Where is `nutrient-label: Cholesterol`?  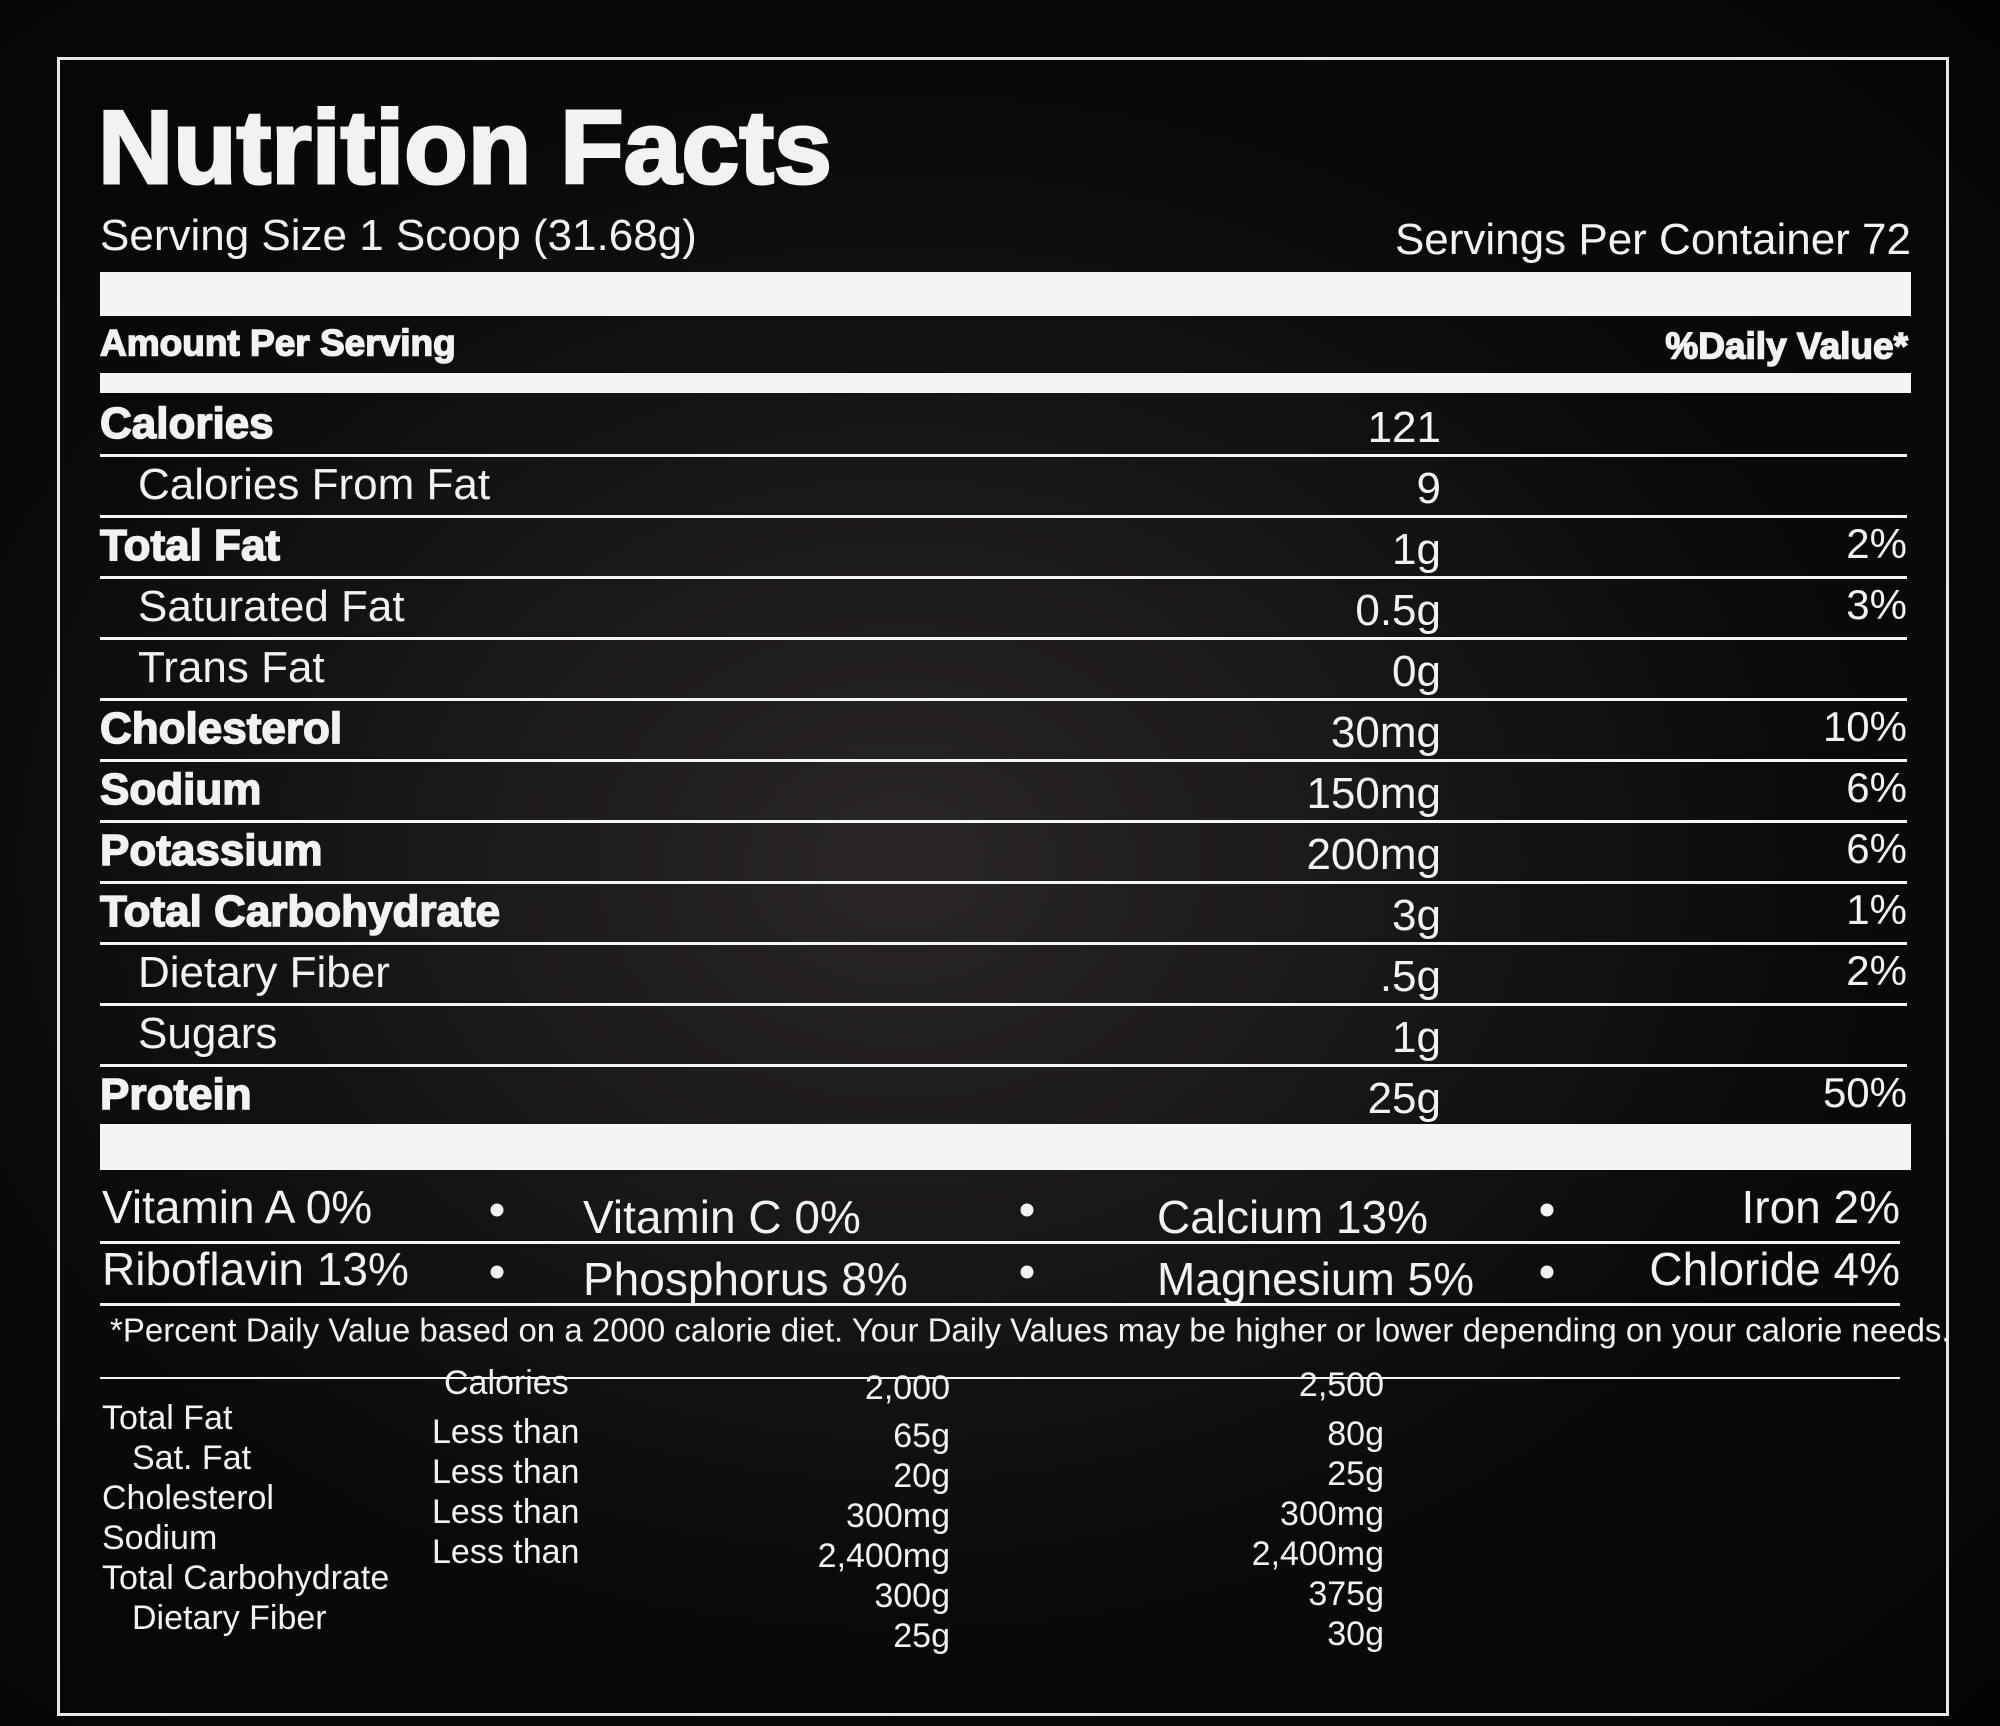 nutrient-label: Cholesterol is located at coordinates (221, 728).